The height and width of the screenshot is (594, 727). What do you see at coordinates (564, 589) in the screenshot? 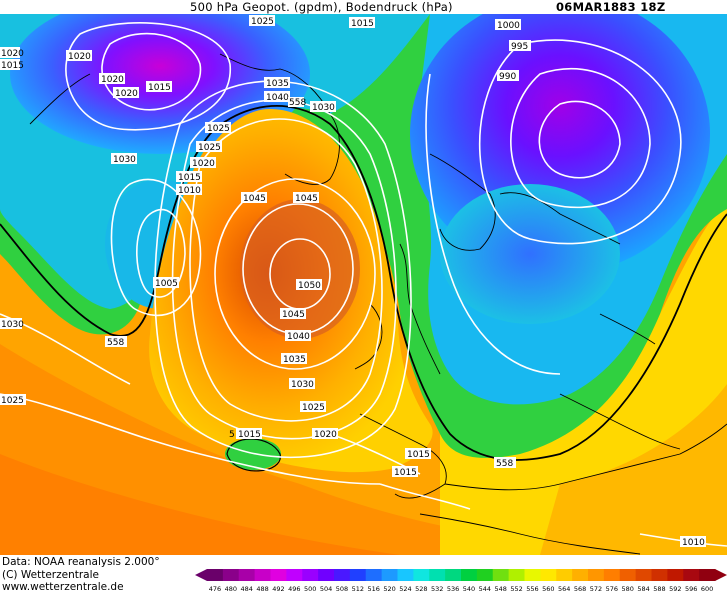
I see `legend-tick-label: 564` at bounding box center [564, 589].